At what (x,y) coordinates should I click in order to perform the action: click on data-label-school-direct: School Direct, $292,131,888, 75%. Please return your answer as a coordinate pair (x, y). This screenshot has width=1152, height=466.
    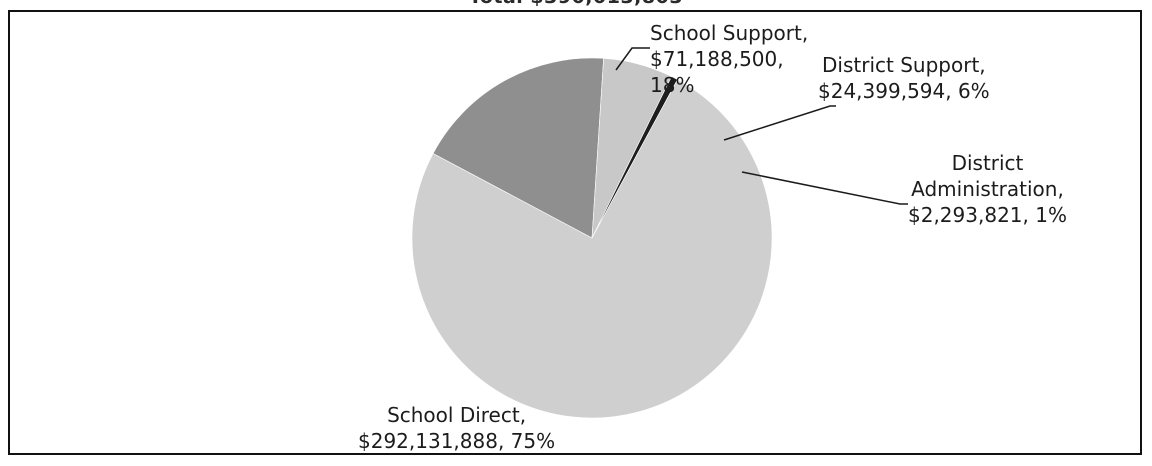
    Looking at the image, I should click on (457, 428).